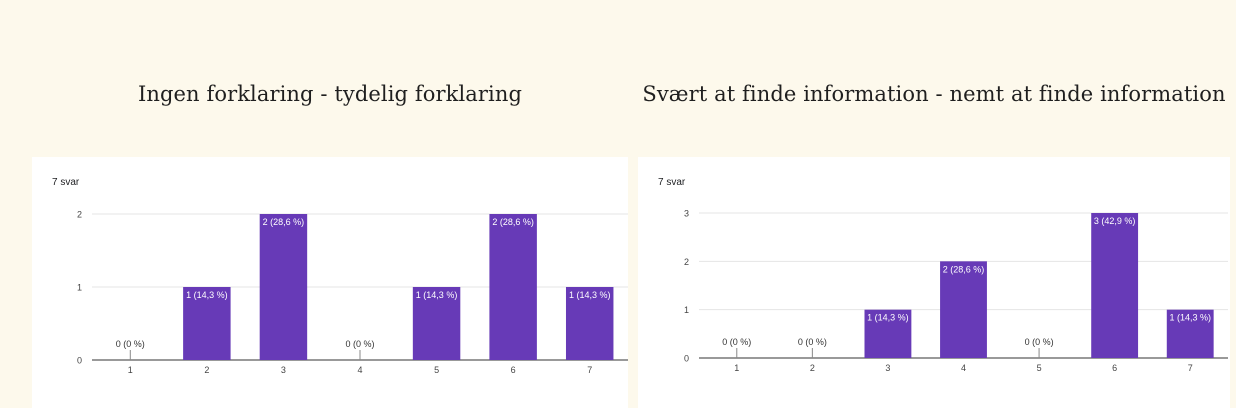  What do you see at coordinates (1115, 221) in the screenshot?
I see `data-label: 3 (42,9 %)` at bounding box center [1115, 221].